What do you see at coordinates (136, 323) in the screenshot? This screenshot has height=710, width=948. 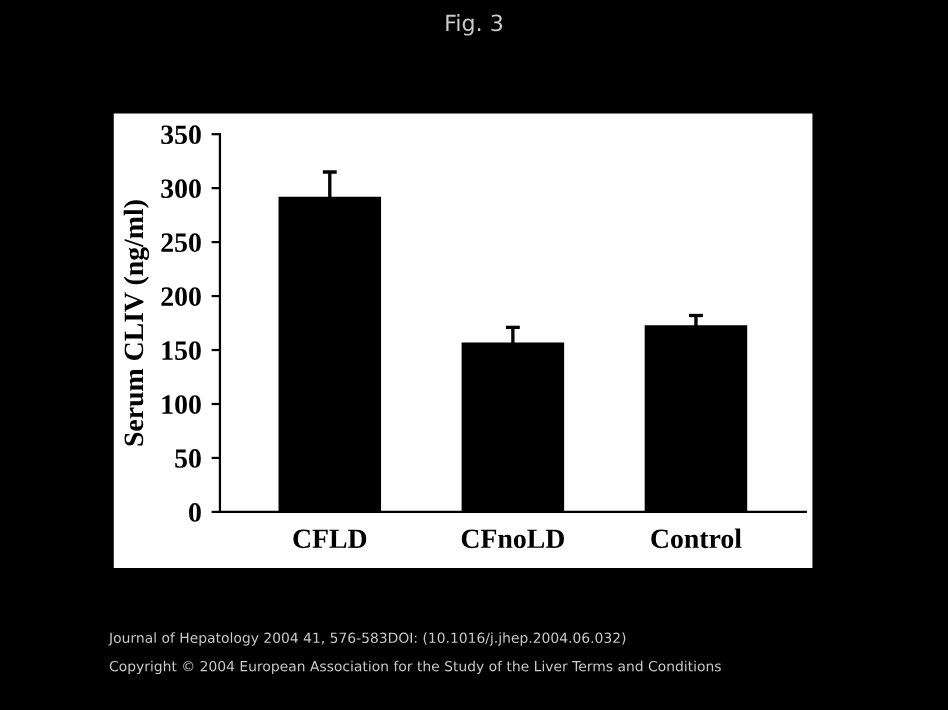 I see `y-axis-title: Serum CLIV (ng/ml)` at bounding box center [136, 323].